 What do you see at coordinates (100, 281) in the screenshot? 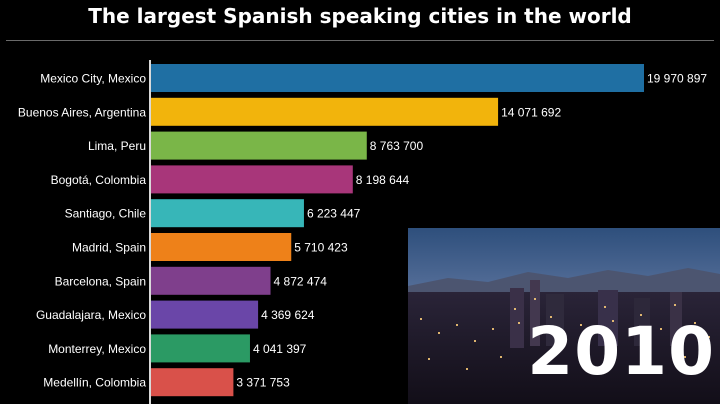
I see `category-label-6: Barcelona, Spain` at bounding box center [100, 281].